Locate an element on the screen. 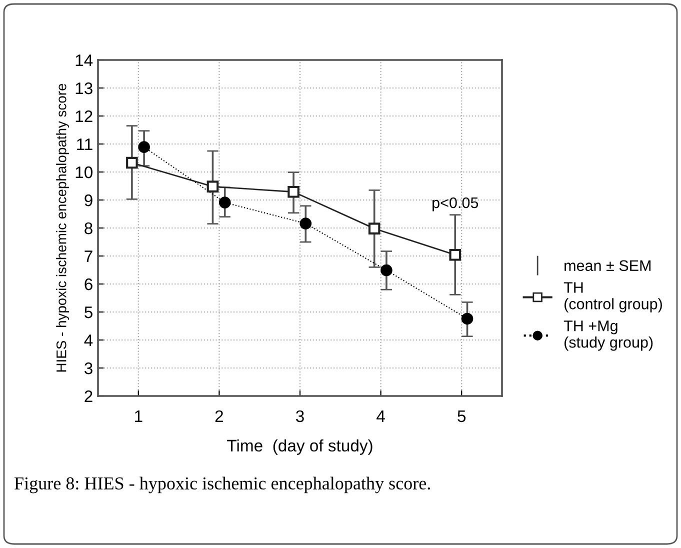 This screenshot has height=548, width=681. text: mean ± SEM is located at coordinates (607, 266).